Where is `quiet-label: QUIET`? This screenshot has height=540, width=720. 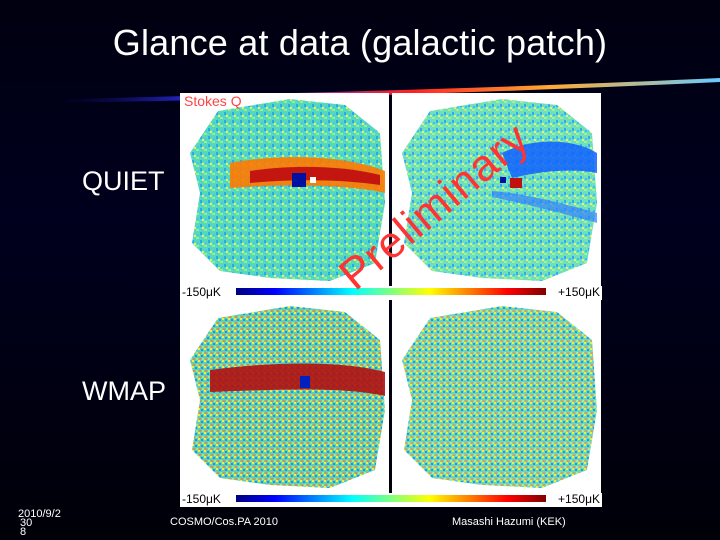
quiet-label: QUIET is located at coordinates (123, 181).